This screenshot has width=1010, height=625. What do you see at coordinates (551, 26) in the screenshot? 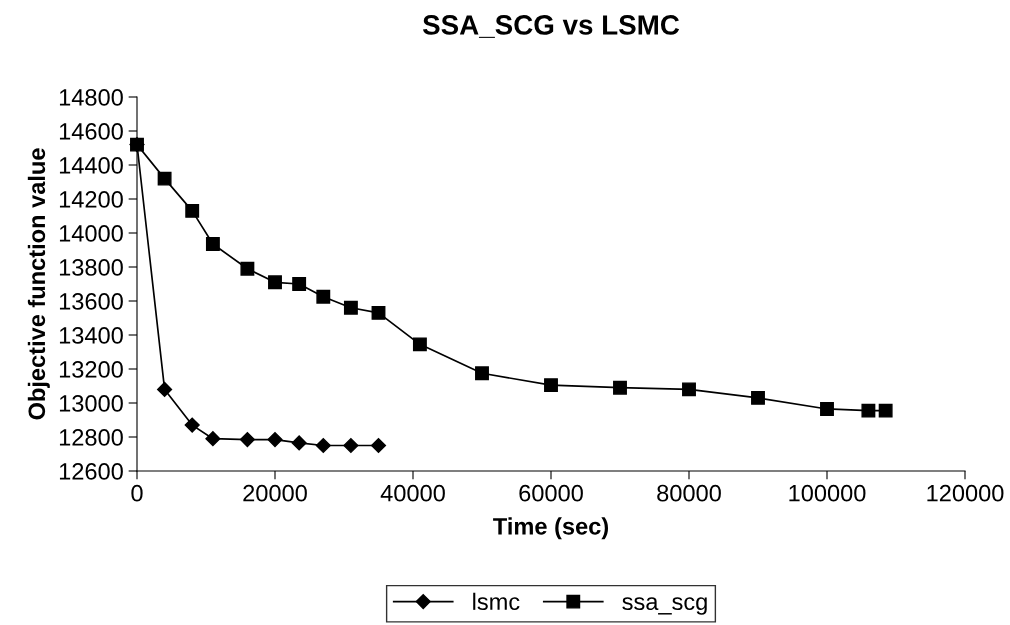
I see `chart-title: SSA_SCG vs LSMC` at bounding box center [551, 26].